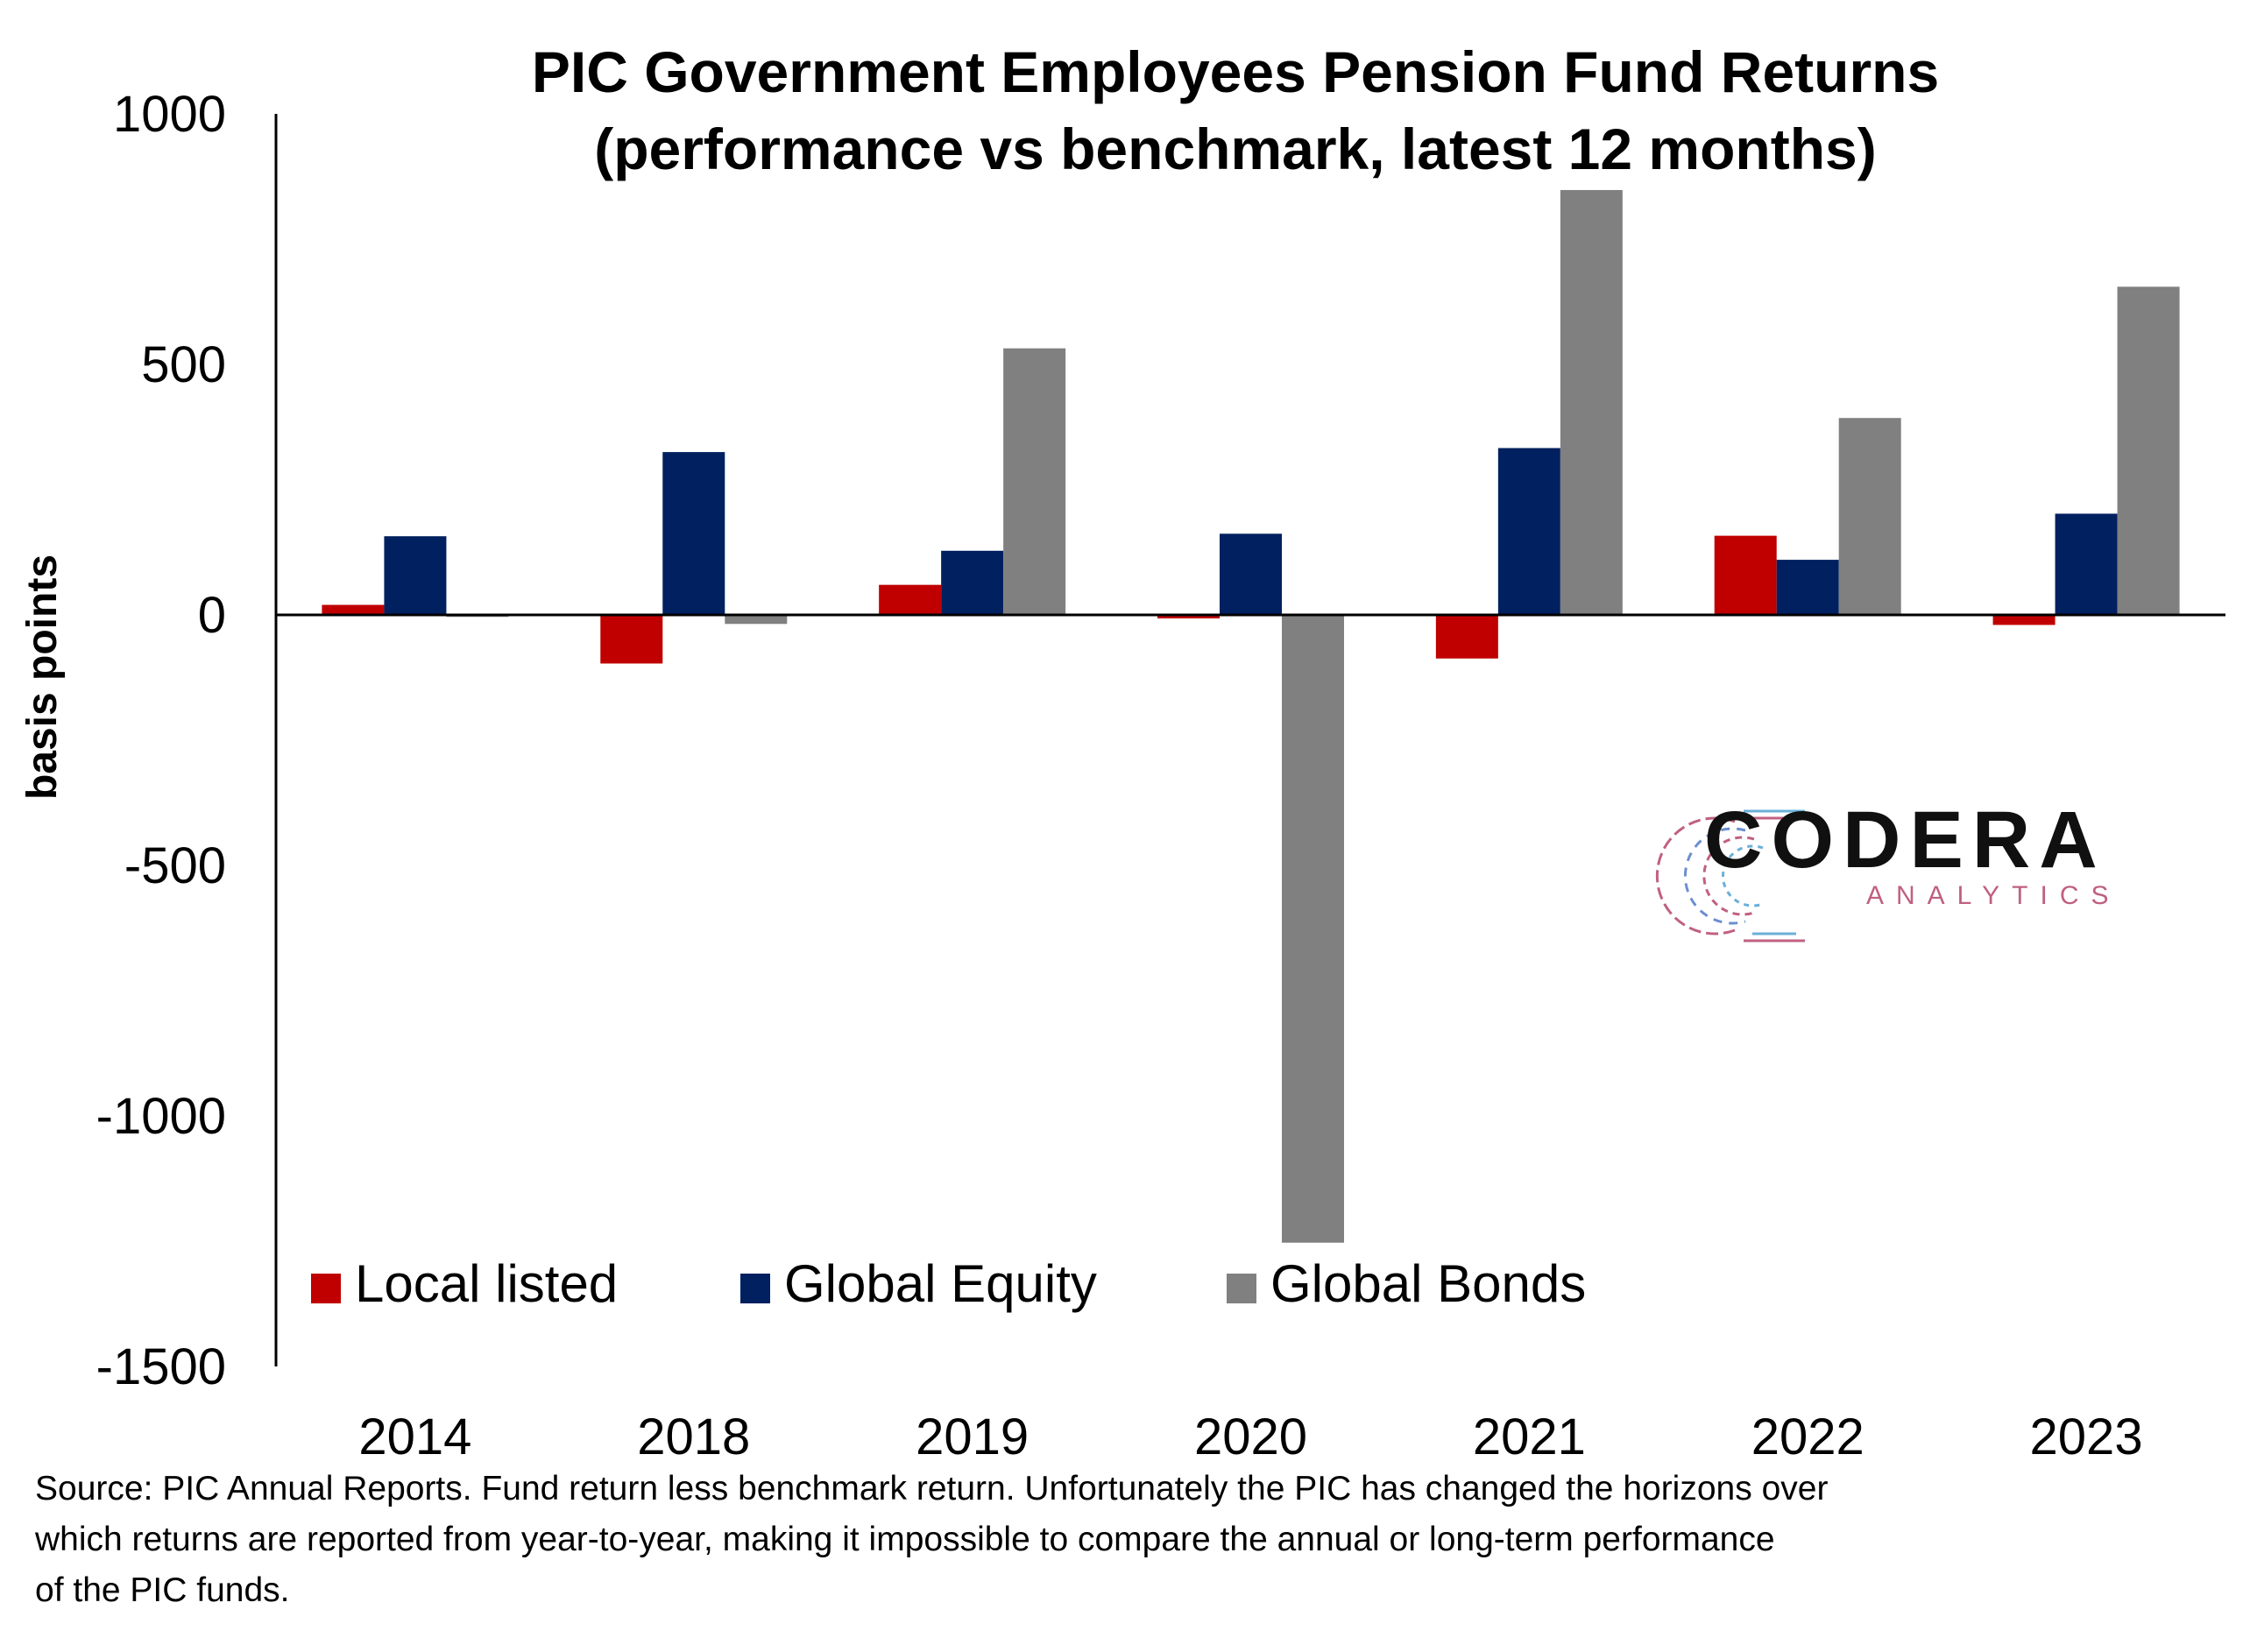 This screenshot has width=2243, height=1652. I want to click on bar-global-equity-2023, so click(2086, 564).